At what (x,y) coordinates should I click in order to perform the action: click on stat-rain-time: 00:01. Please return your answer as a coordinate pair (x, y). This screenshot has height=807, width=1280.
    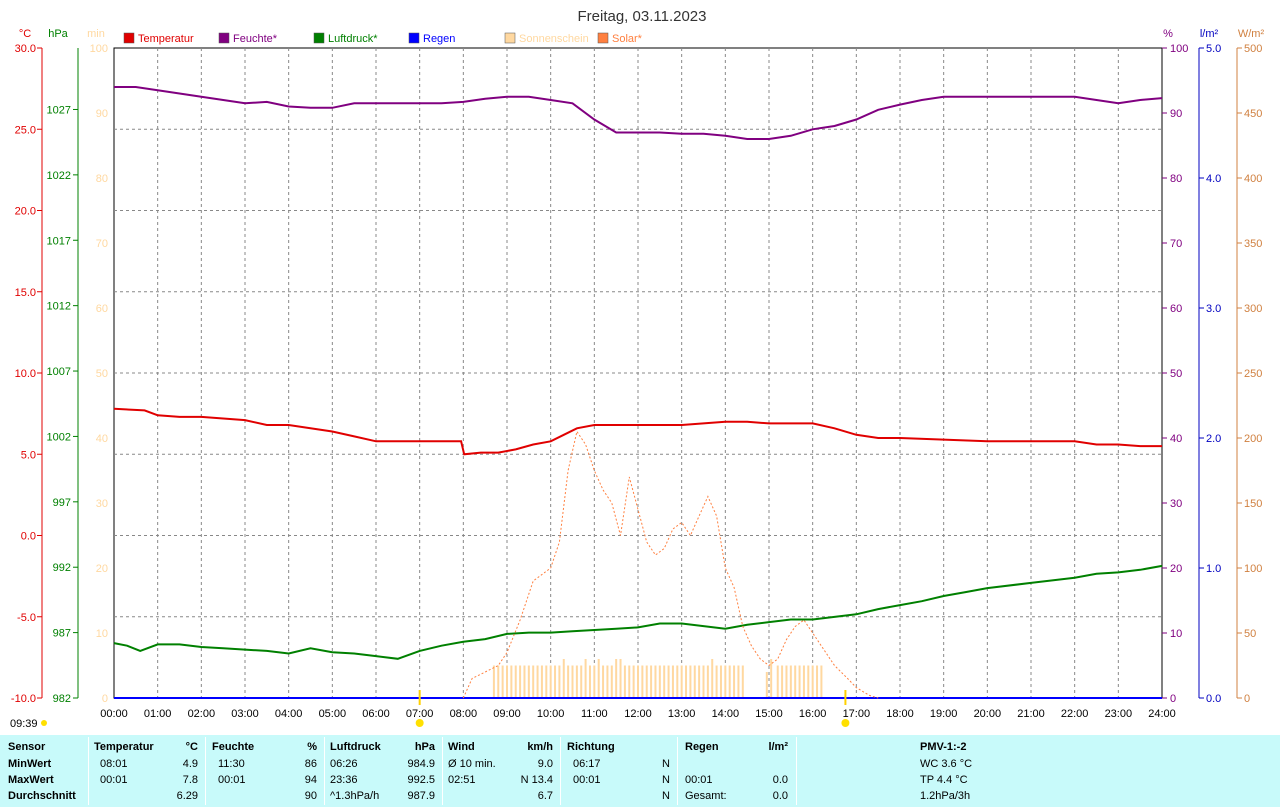
    Looking at the image, I should click on (699, 780).